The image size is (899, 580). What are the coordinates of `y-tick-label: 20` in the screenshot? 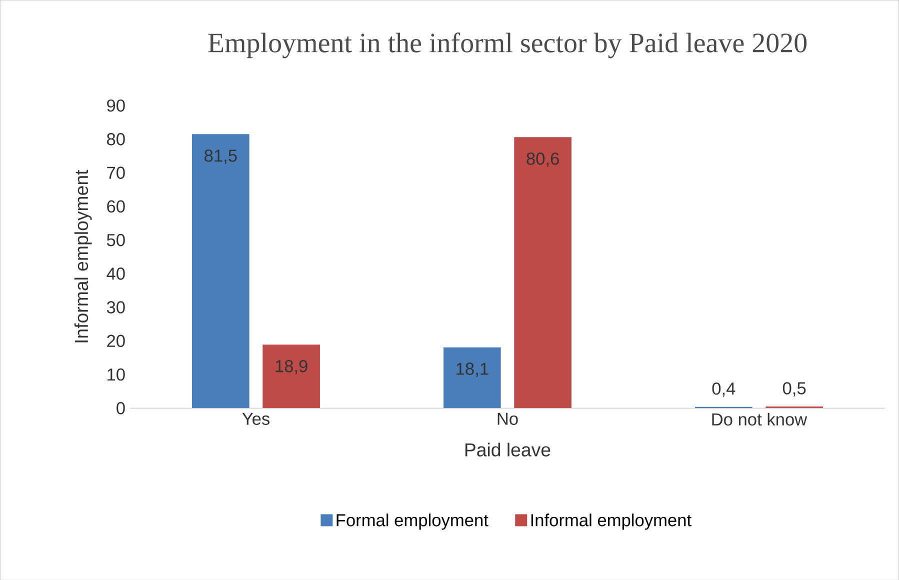 It's located at (116, 340).